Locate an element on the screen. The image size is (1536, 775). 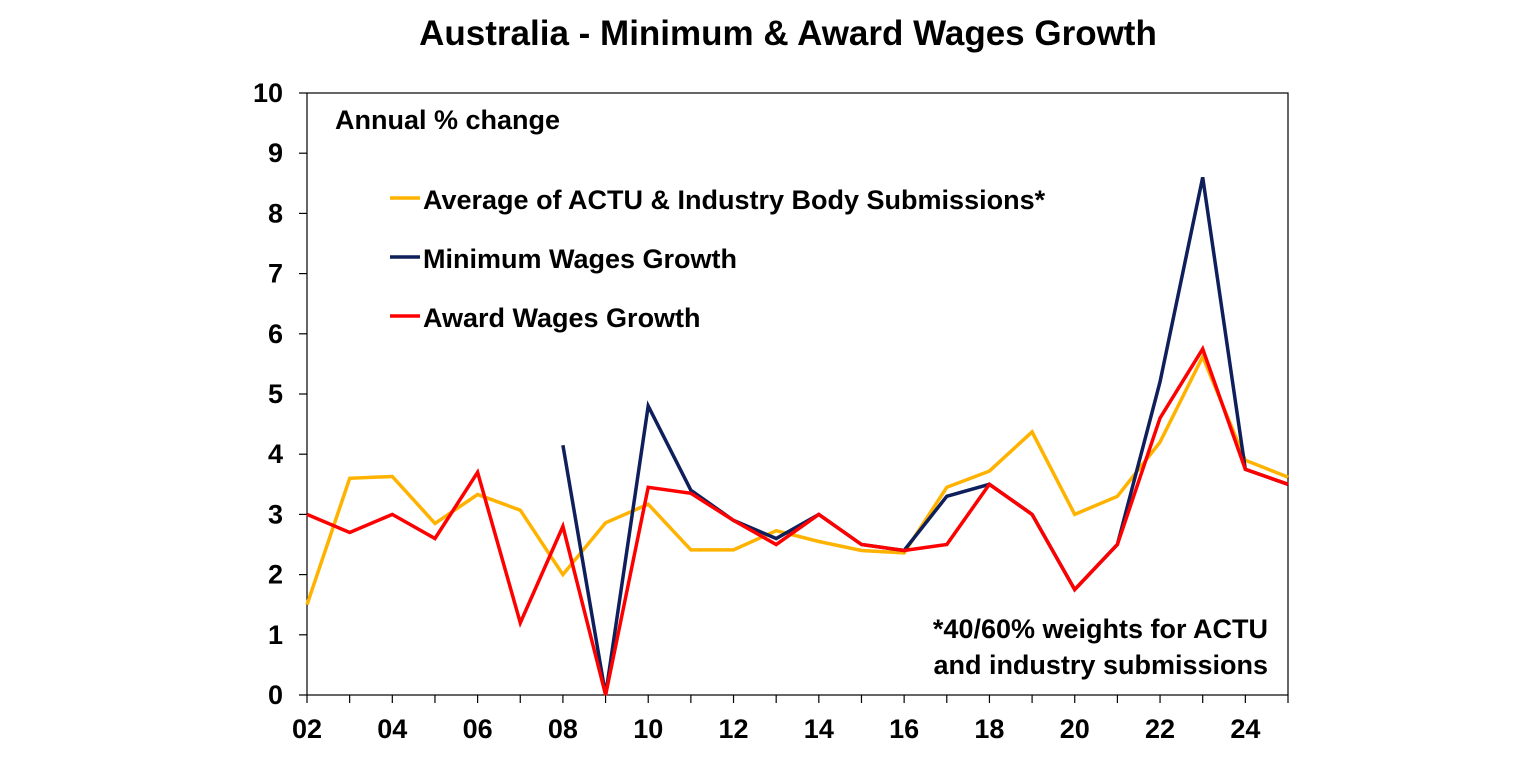
y-tick-label: 10 is located at coordinates (268, 93).